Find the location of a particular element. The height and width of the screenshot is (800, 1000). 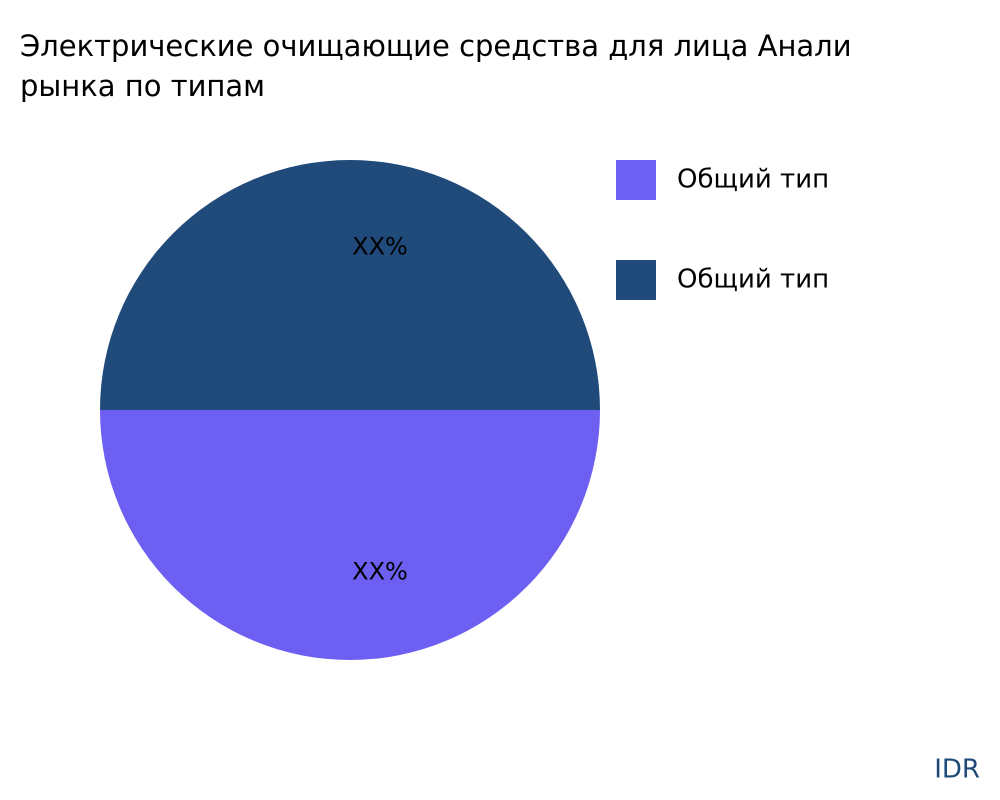

chart-title: рынка по типам is located at coordinates (142, 86).